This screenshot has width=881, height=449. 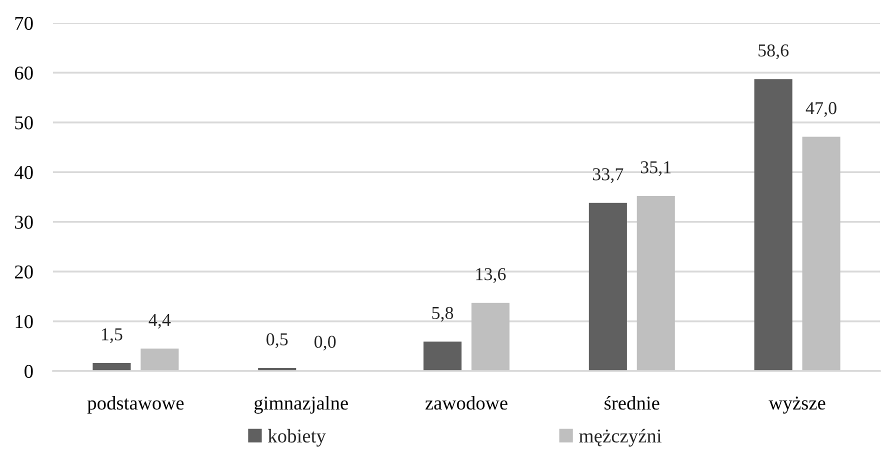 What do you see at coordinates (24, 222) in the screenshot?
I see `y-tick-label: 30` at bounding box center [24, 222].